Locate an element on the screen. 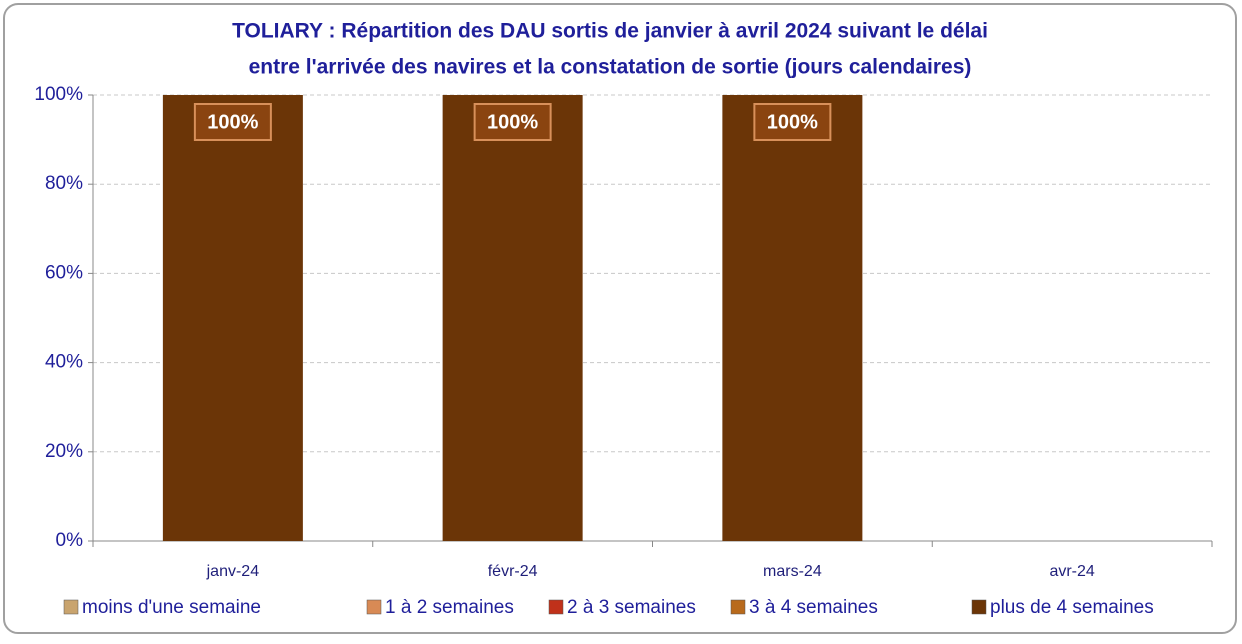  x-tick-label: févr-24 is located at coordinates (513, 571).